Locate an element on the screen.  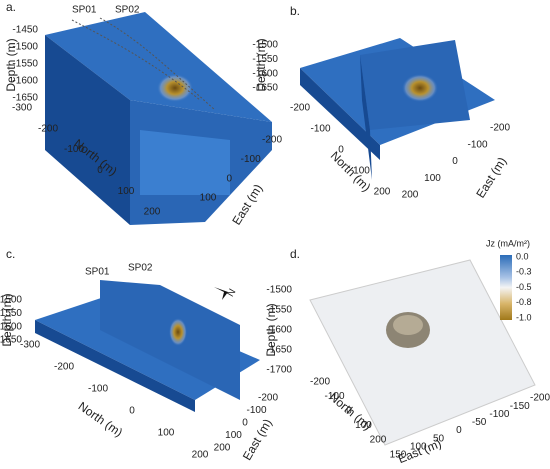
north-label: N is located at coordinates (231, 293).